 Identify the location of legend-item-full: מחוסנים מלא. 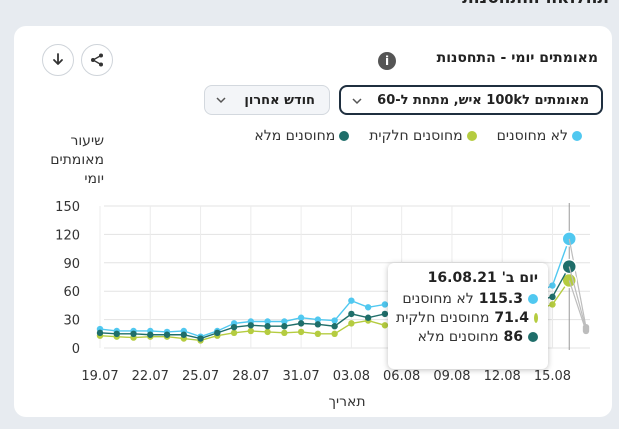
(302, 136).